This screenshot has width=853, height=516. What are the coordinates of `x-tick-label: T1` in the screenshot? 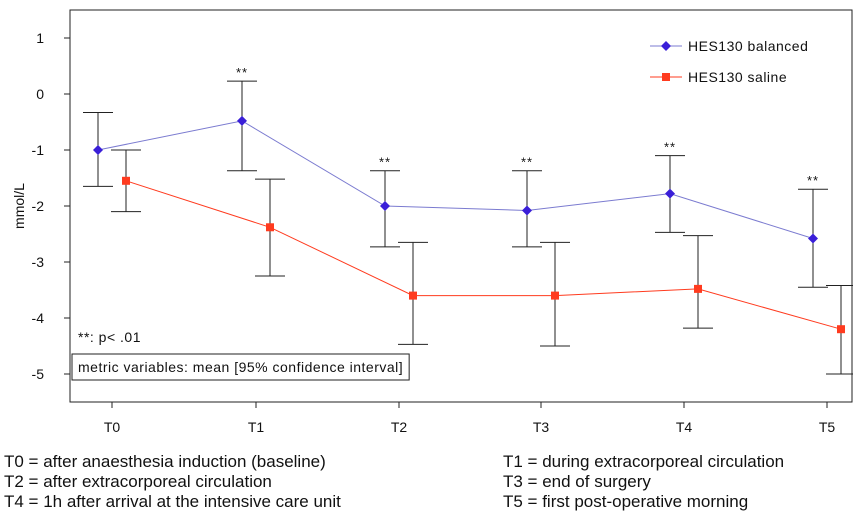 It's located at (256, 427).